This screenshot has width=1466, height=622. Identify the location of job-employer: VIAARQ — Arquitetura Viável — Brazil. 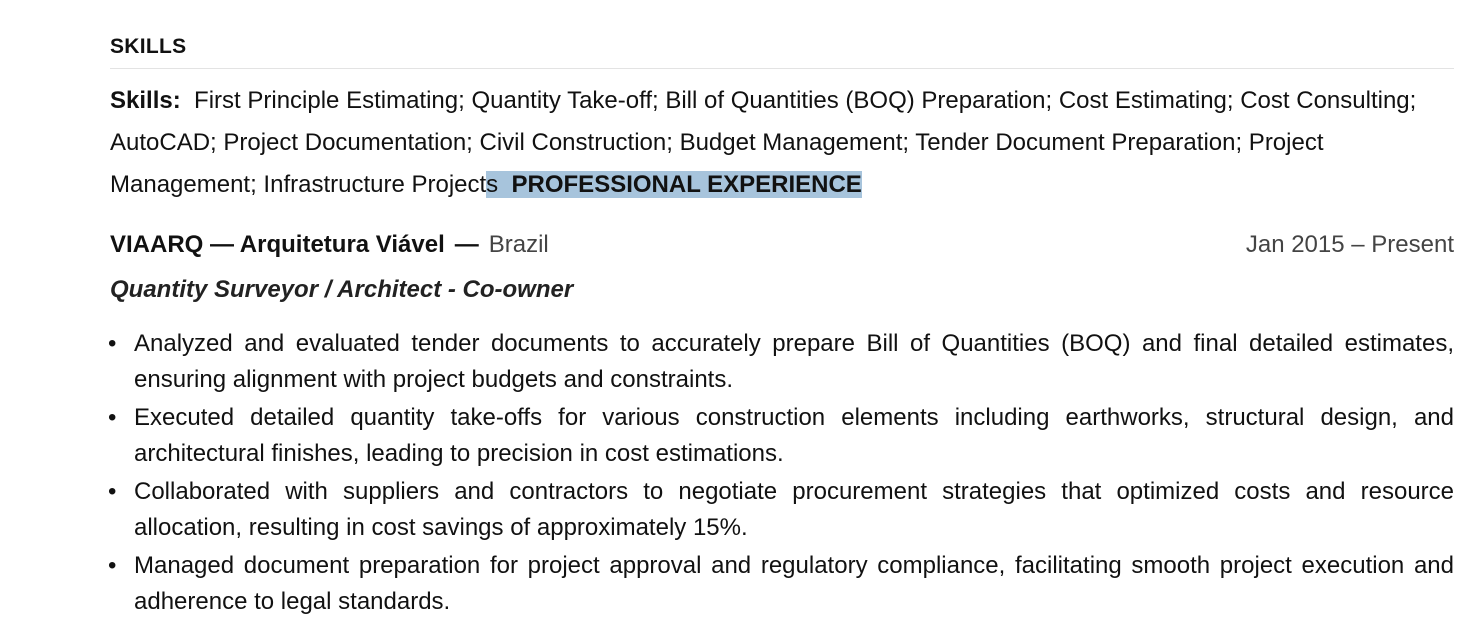
(329, 245).